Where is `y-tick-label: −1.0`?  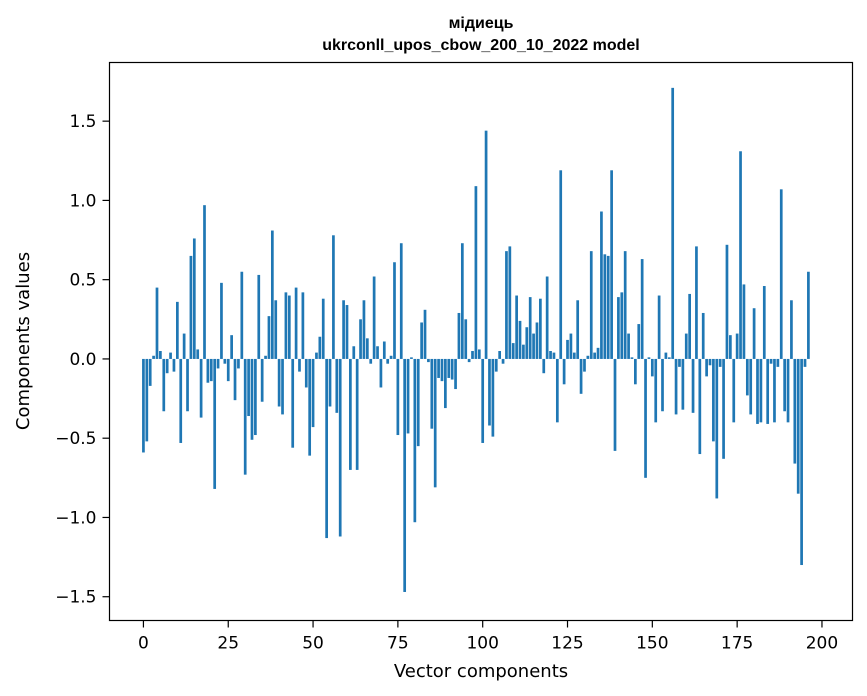
y-tick-label: −1.0 is located at coordinates (75, 518).